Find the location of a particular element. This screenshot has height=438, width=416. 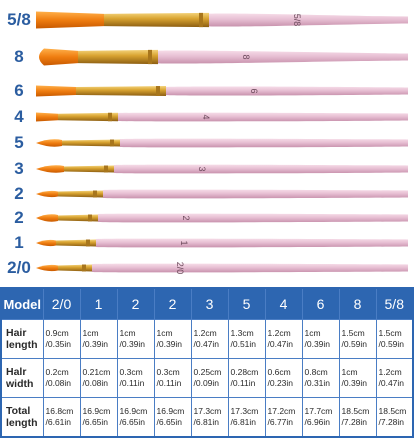

brush-8: 2 is located at coordinates (222, 218).